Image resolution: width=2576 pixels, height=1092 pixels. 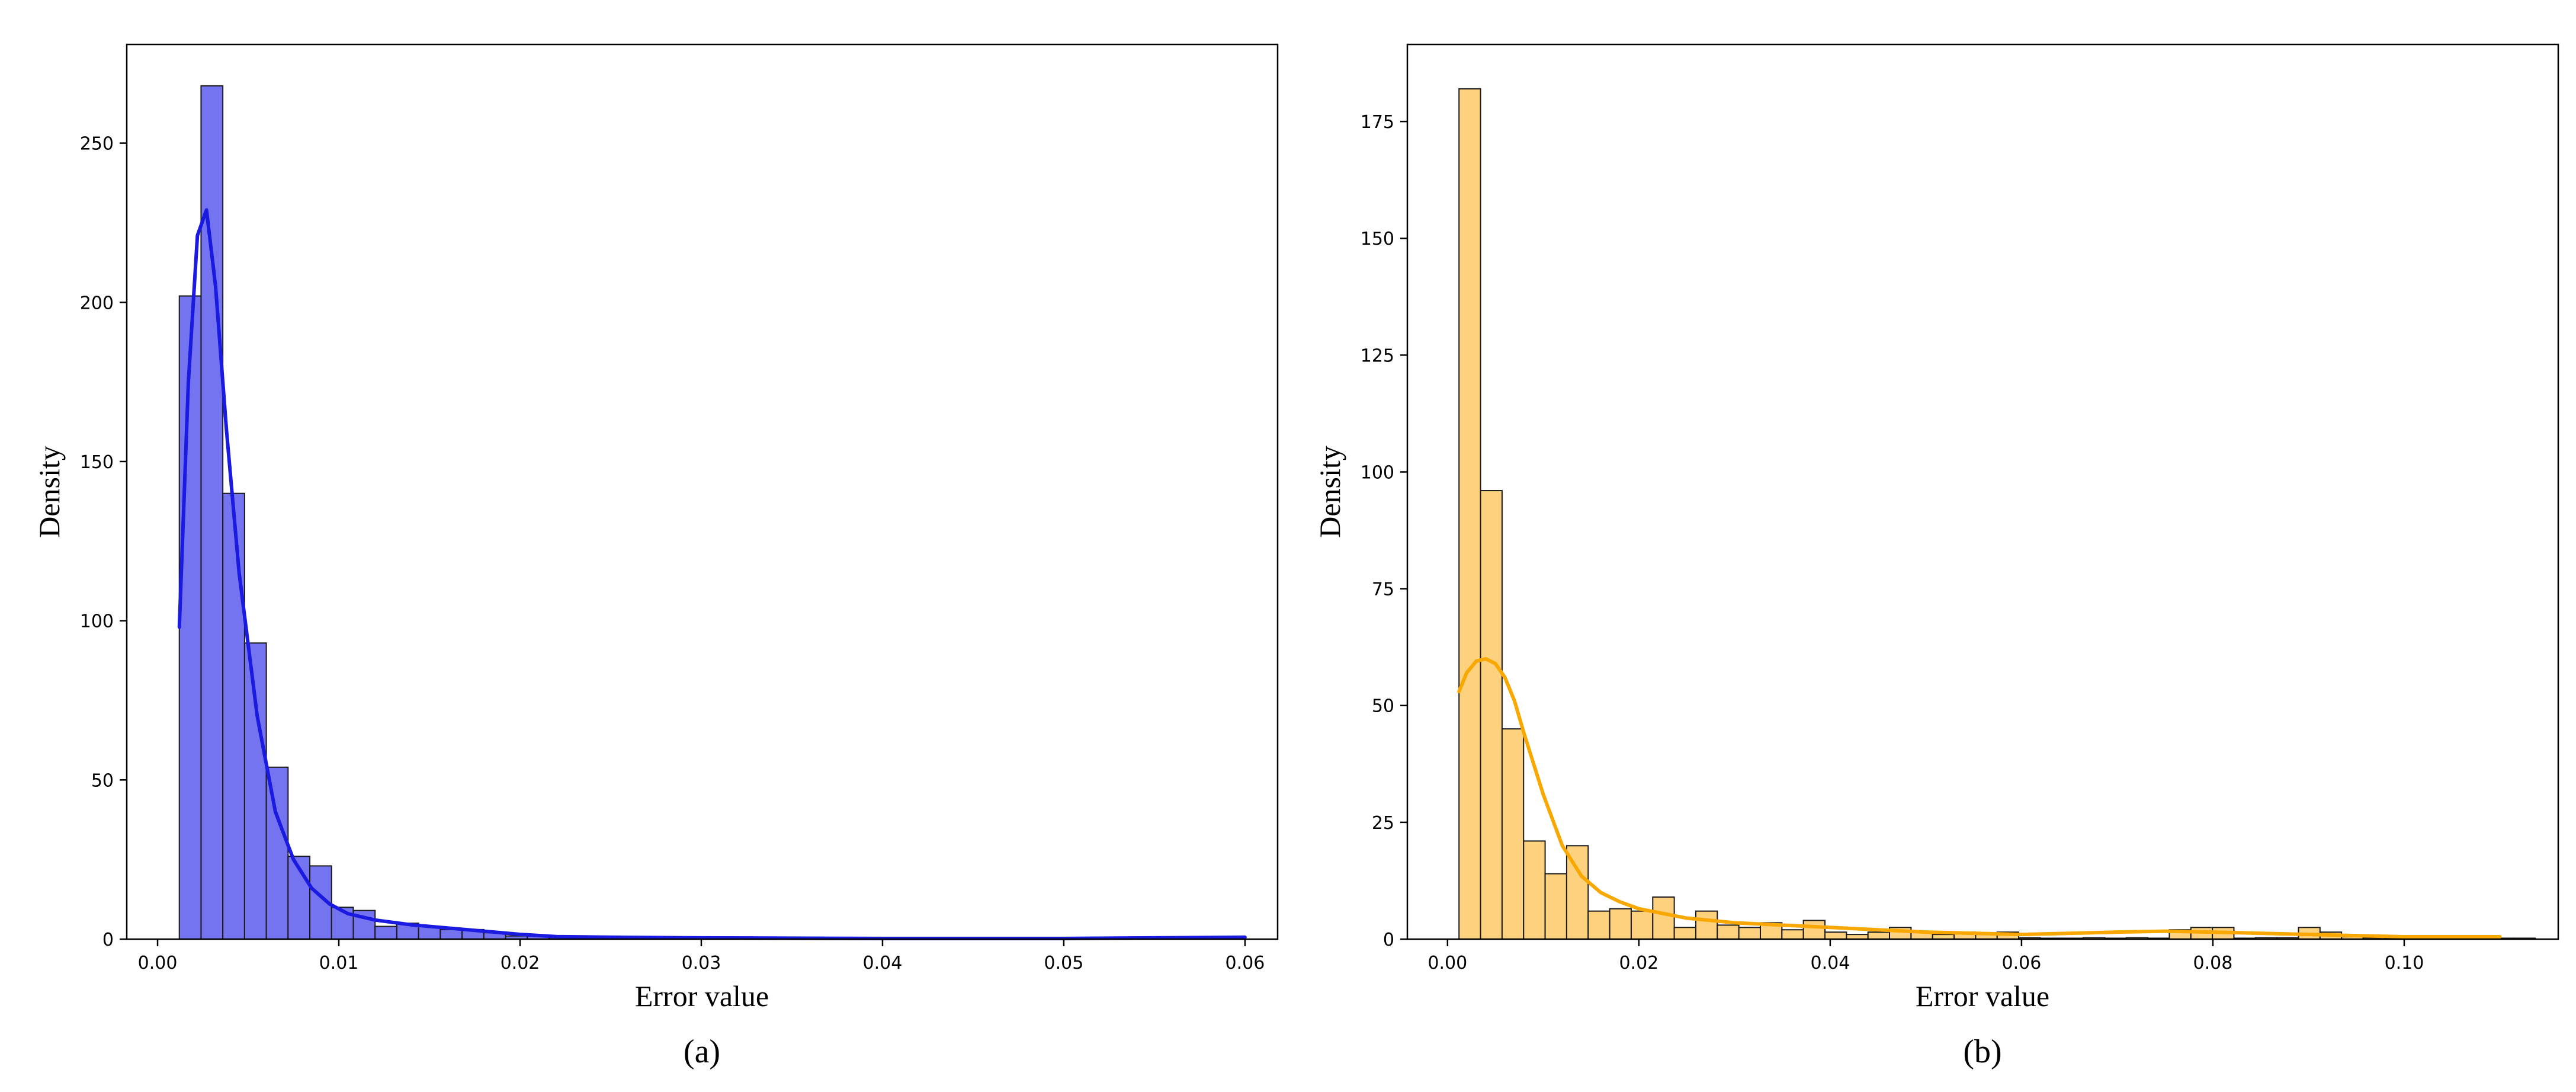 I want to click on y-tick-label: 175, so click(x=1377, y=122).